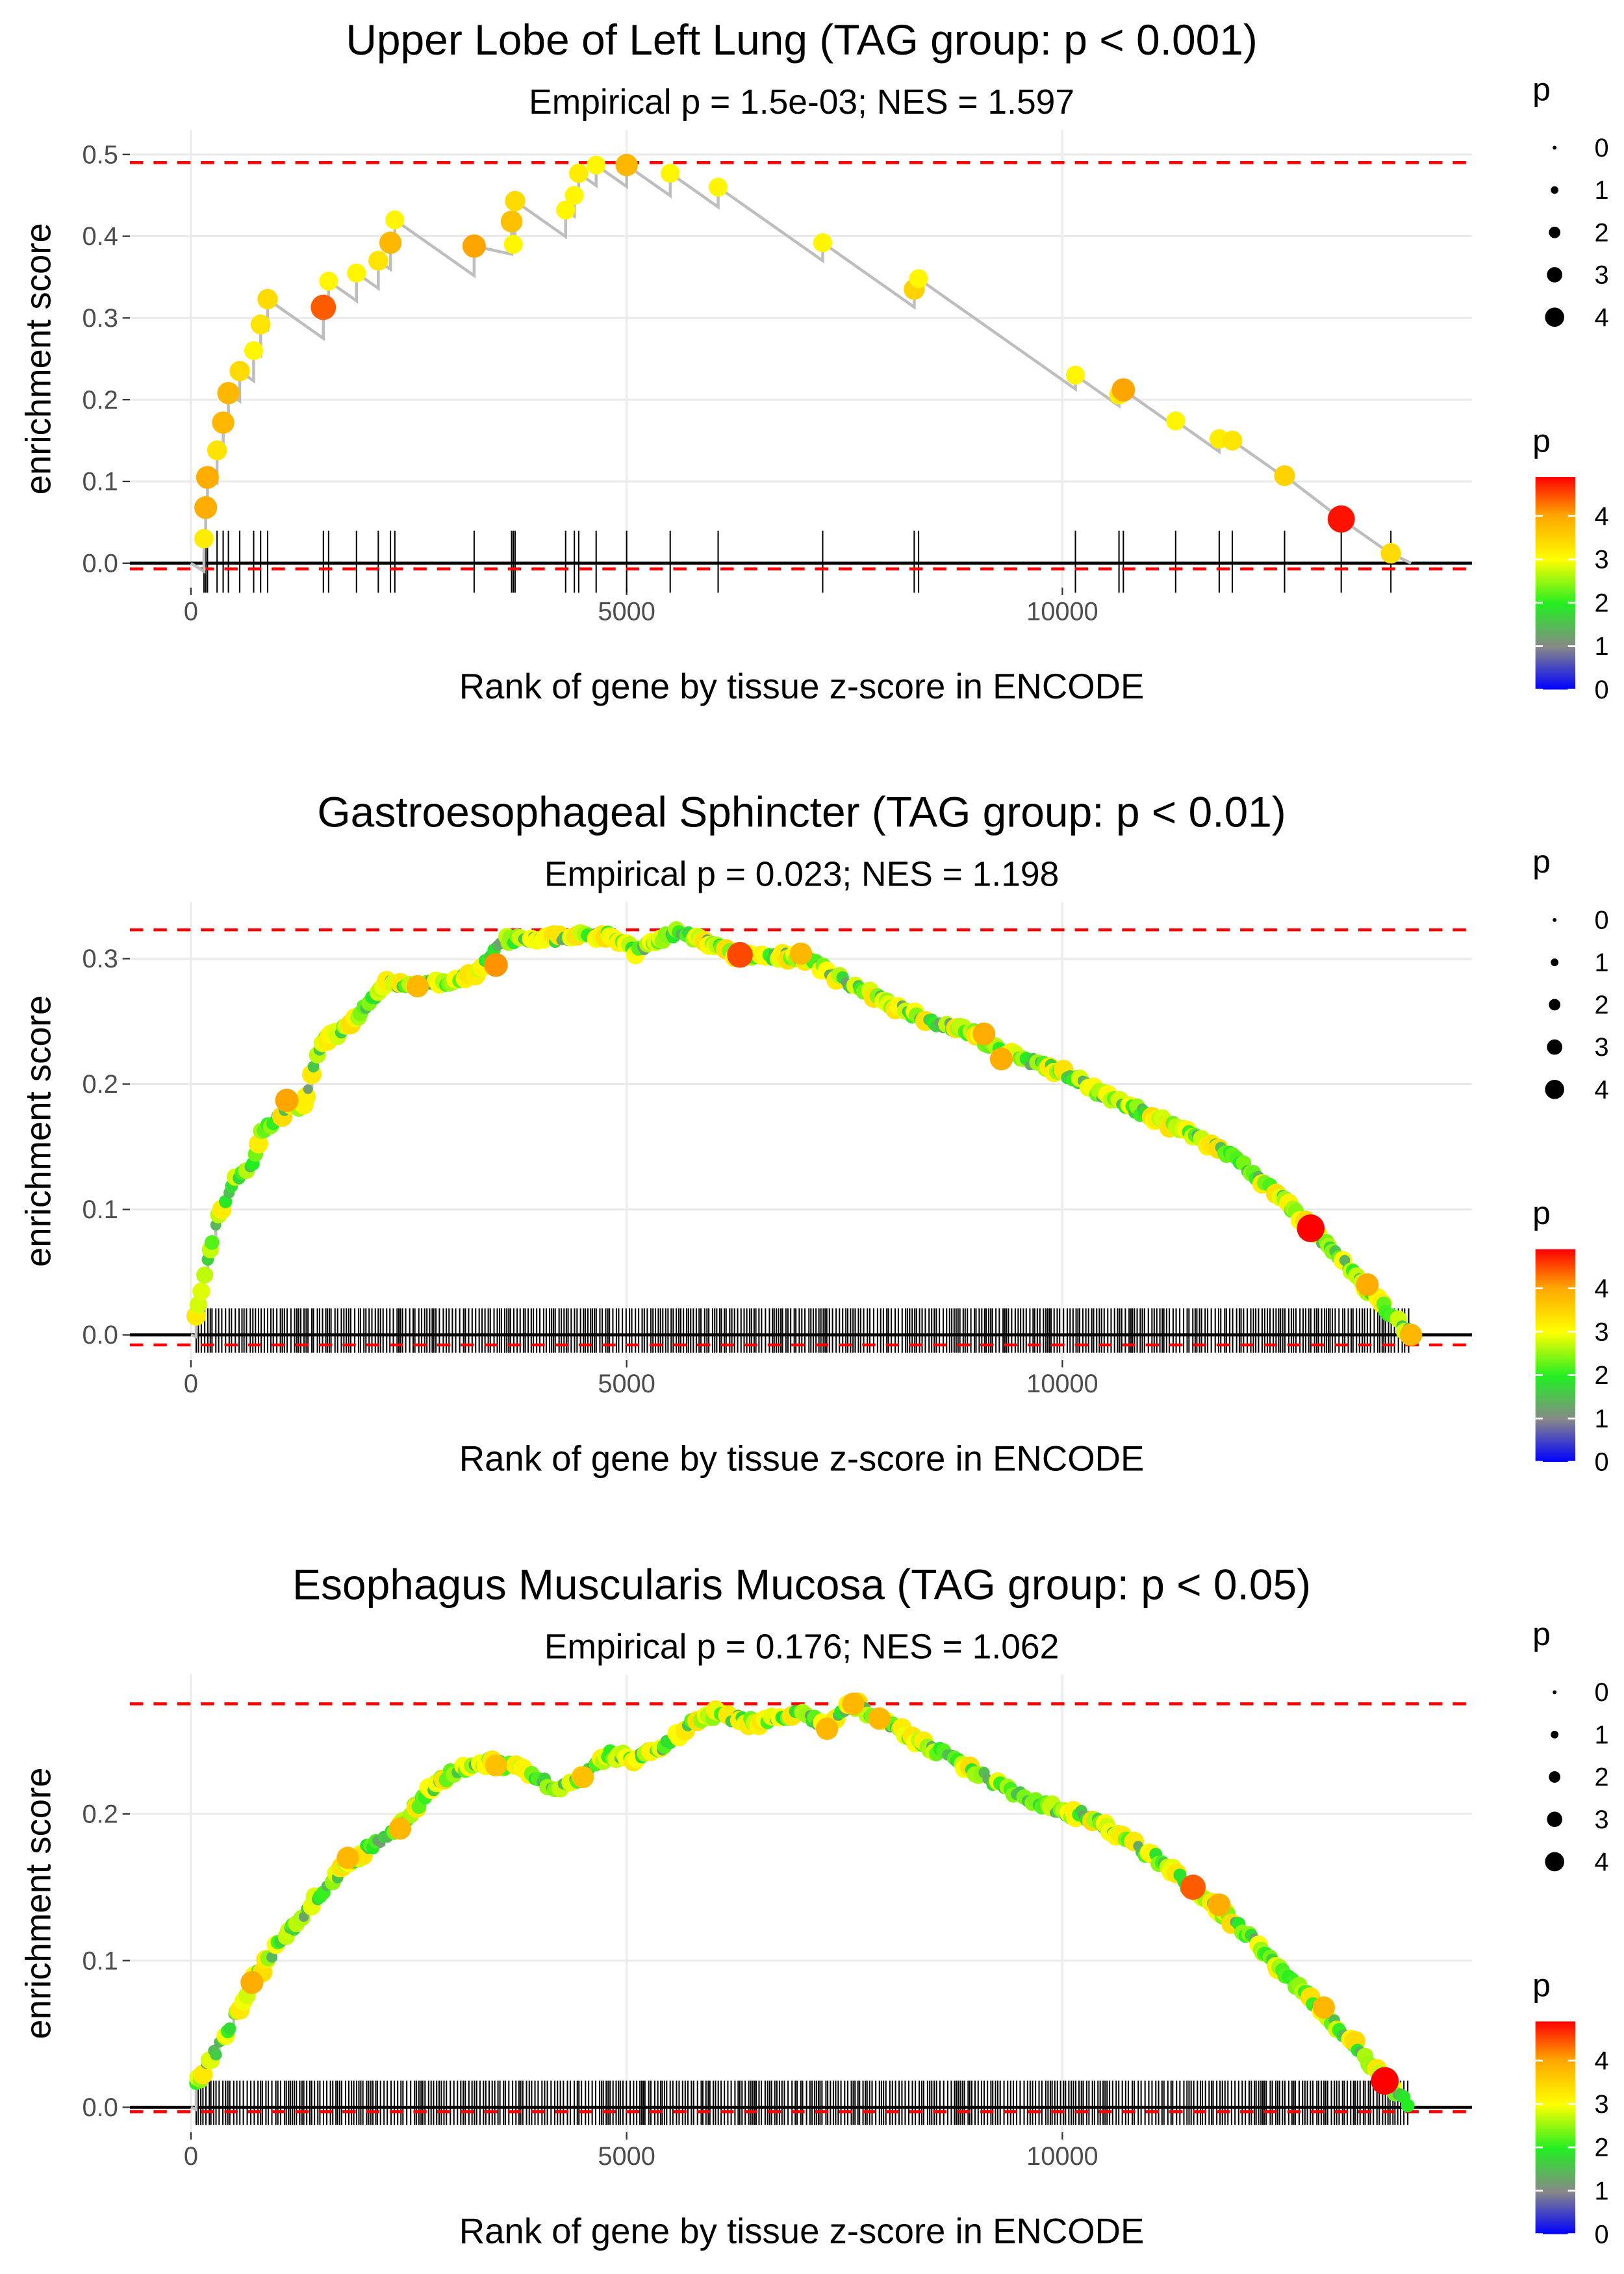 The height and width of the screenshot is (2274, 1624). I want to click on colorbar-label: 1, so click(1602, 2191).